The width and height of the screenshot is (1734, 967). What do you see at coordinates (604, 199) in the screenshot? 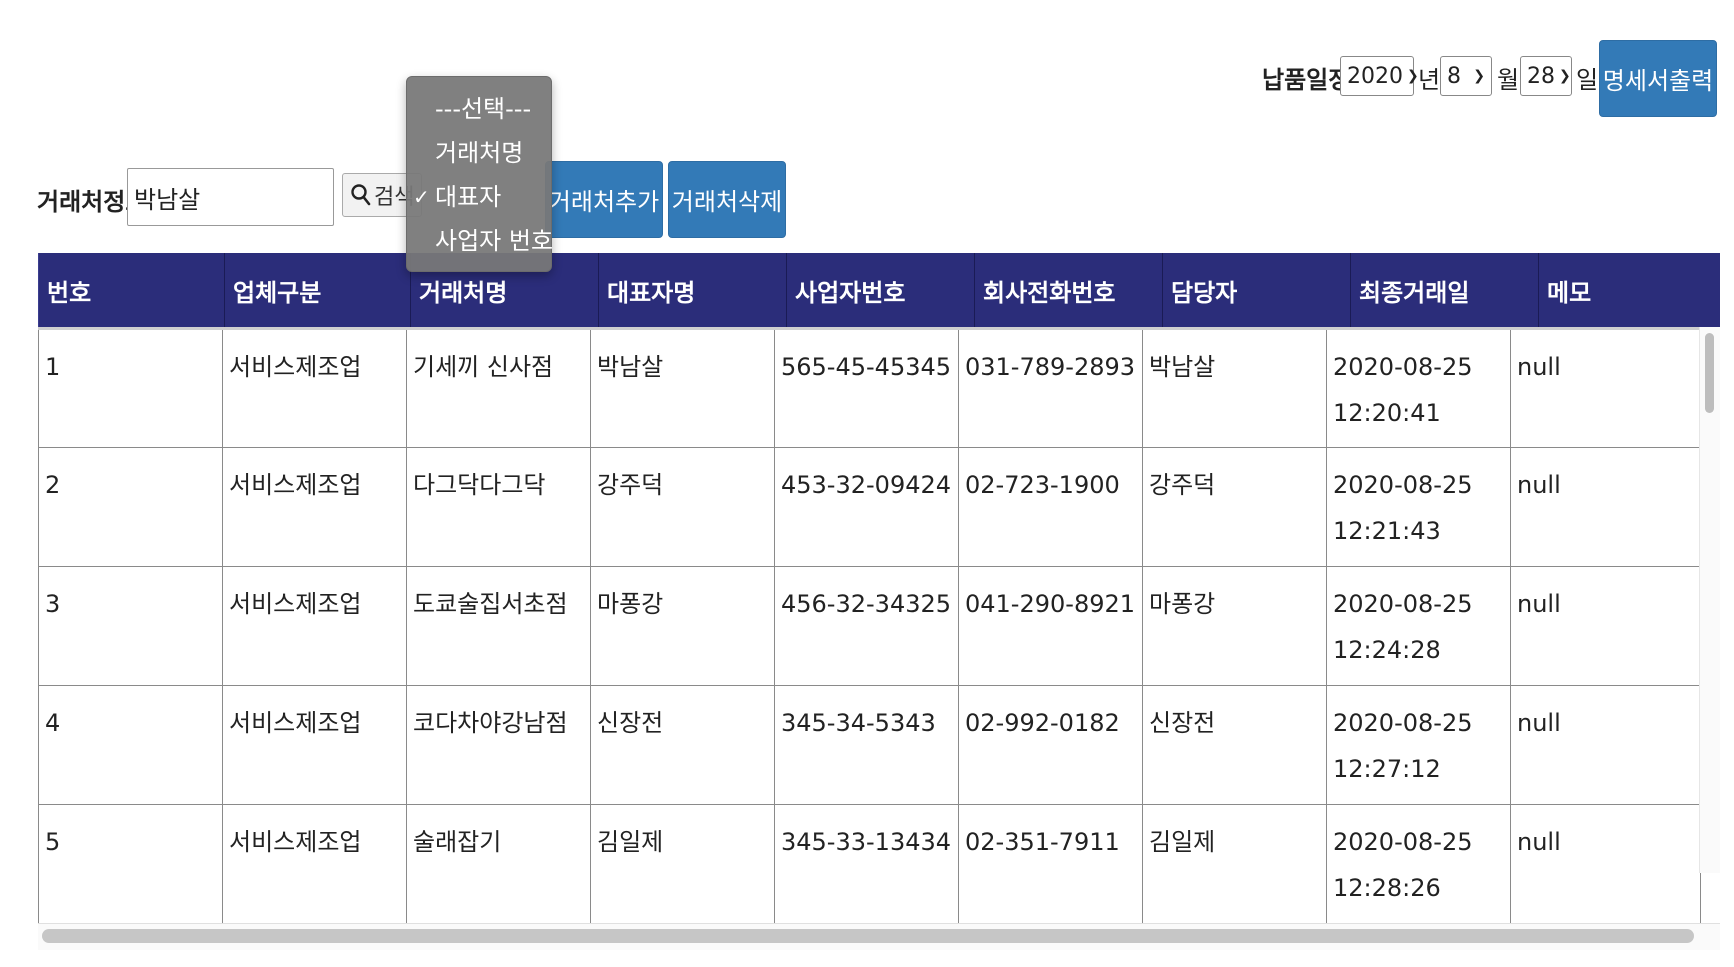
I see `add-client-button: 거래처추가` at bounding box center [604, 199].